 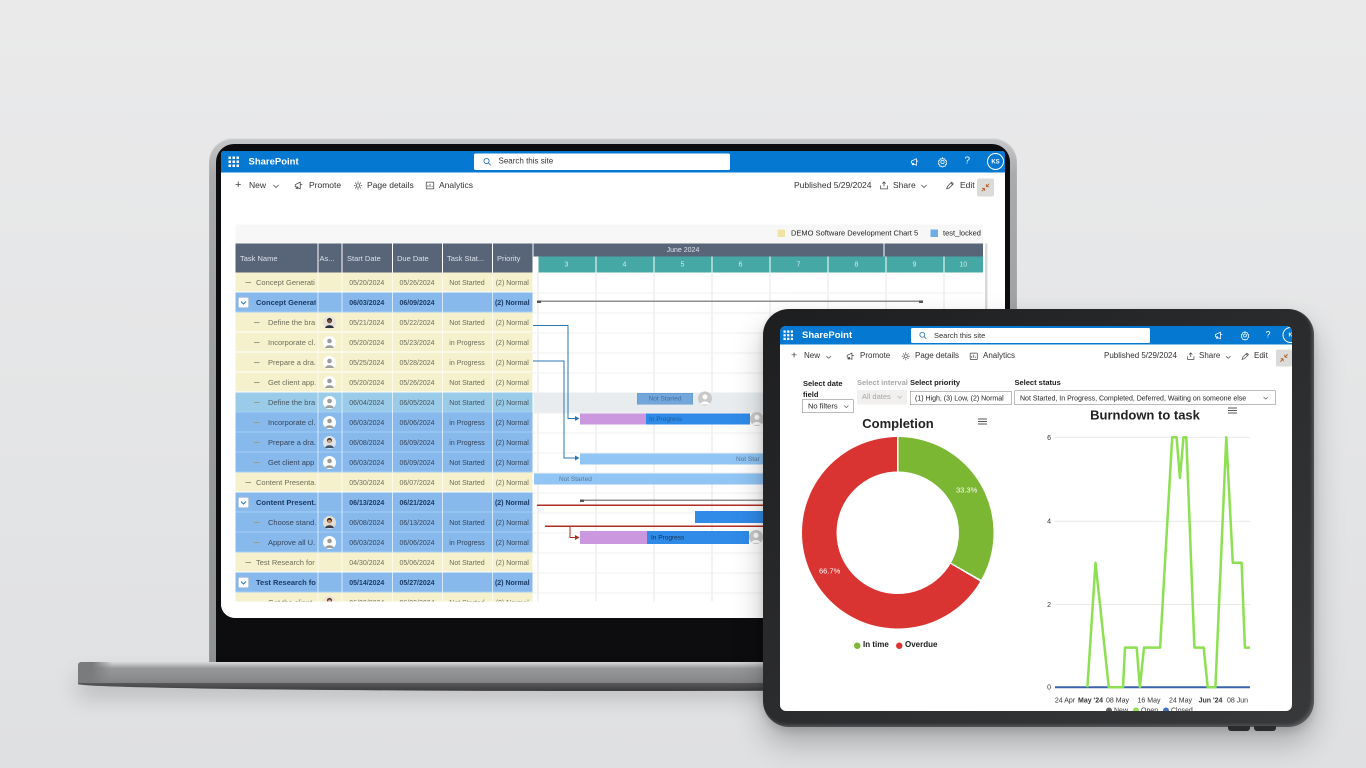 What do you see at coordinates (1049, 438) in the screenshot?
I see `svg-text: 6` at bounding box center [1049, 438].